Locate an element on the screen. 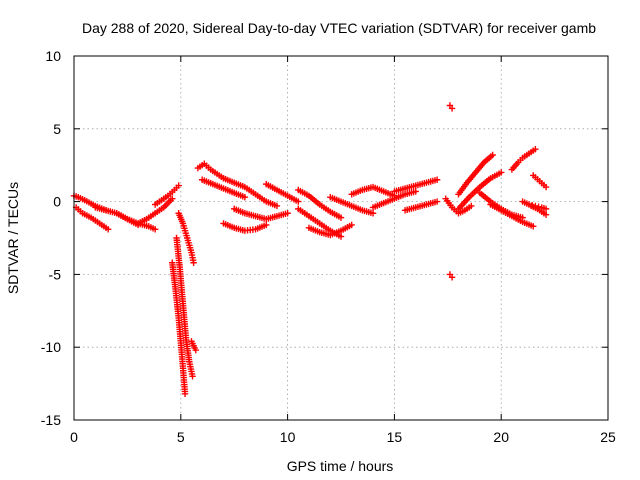 This screenshot has height=480, width=640. x-tick-label: 0 is located at coordinates (74, 437).